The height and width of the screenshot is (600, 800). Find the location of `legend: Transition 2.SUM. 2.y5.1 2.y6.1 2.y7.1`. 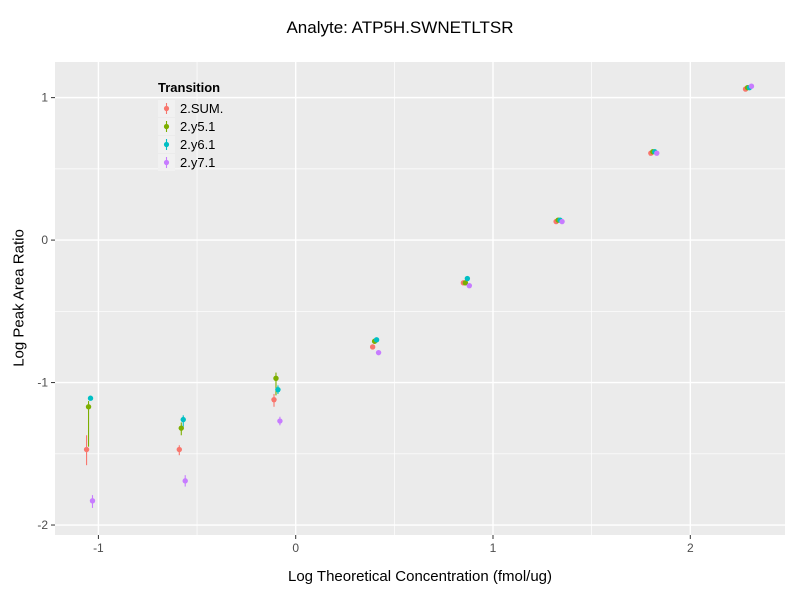

legend: Transition 2.SUM. 2.y5.1 2.y6.1 2.y7.1 is located at coordinates (190, 125).